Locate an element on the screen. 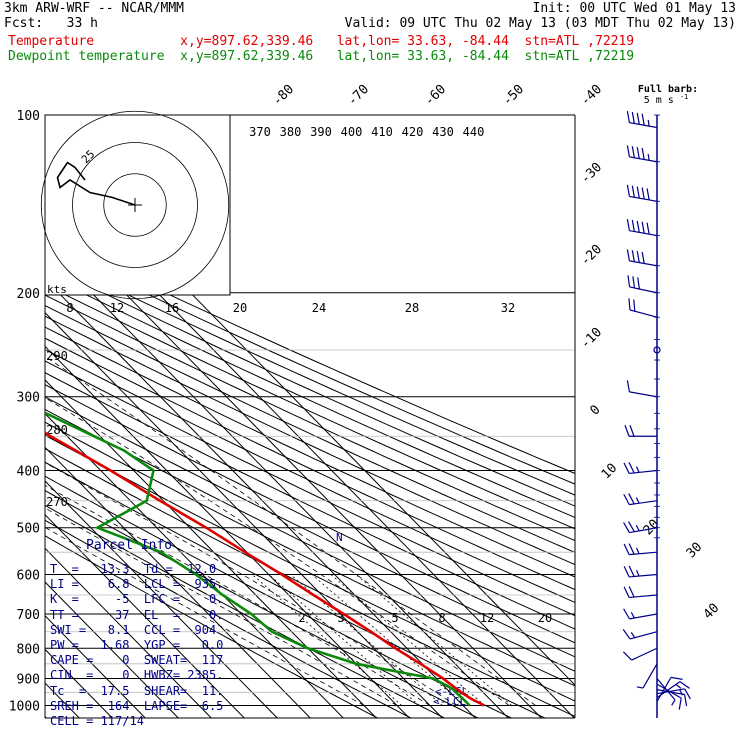 This screenshot has width=740, height=740. parcel-info-row: LI = 6.8 LCL = 935. is located at coordinates (137, 584).